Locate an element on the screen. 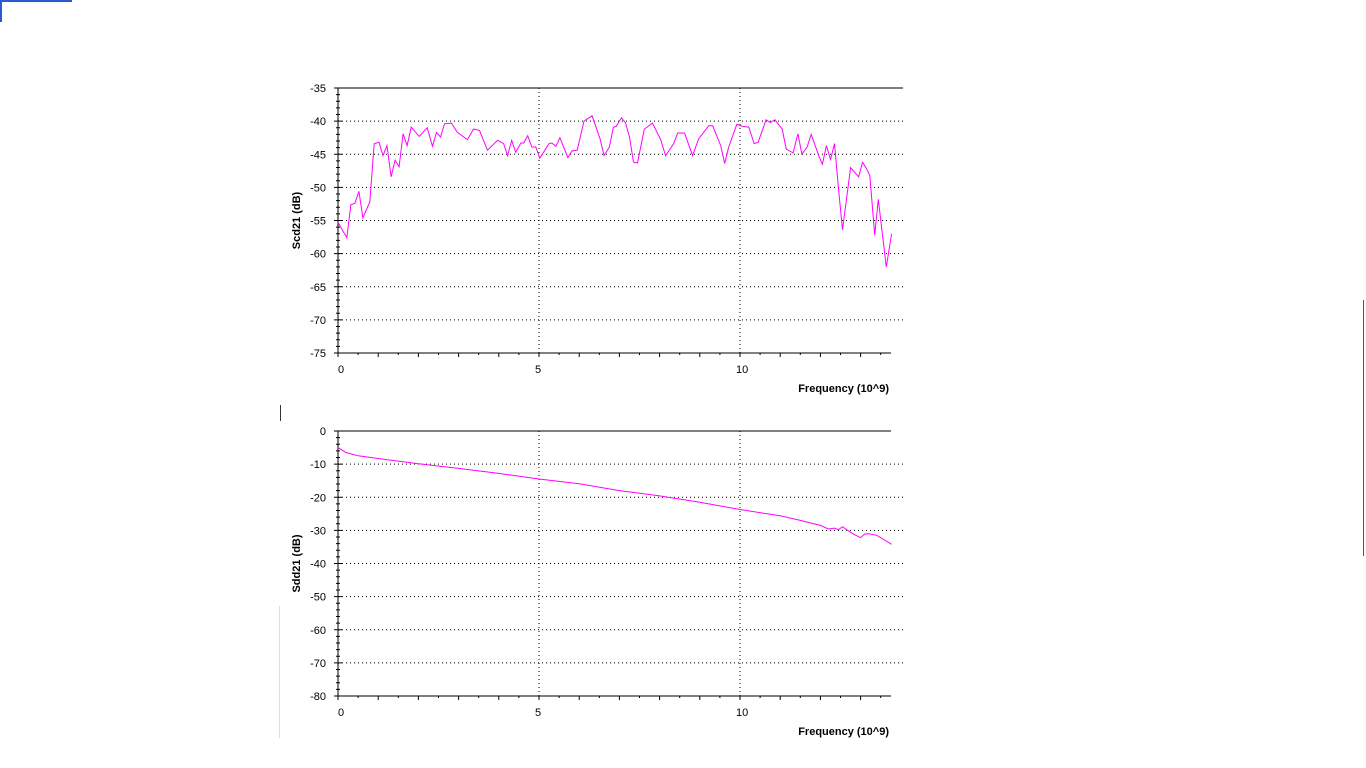 The image size is (1366, 768). scrollbar-edge is located at coordinates (1363, 428).